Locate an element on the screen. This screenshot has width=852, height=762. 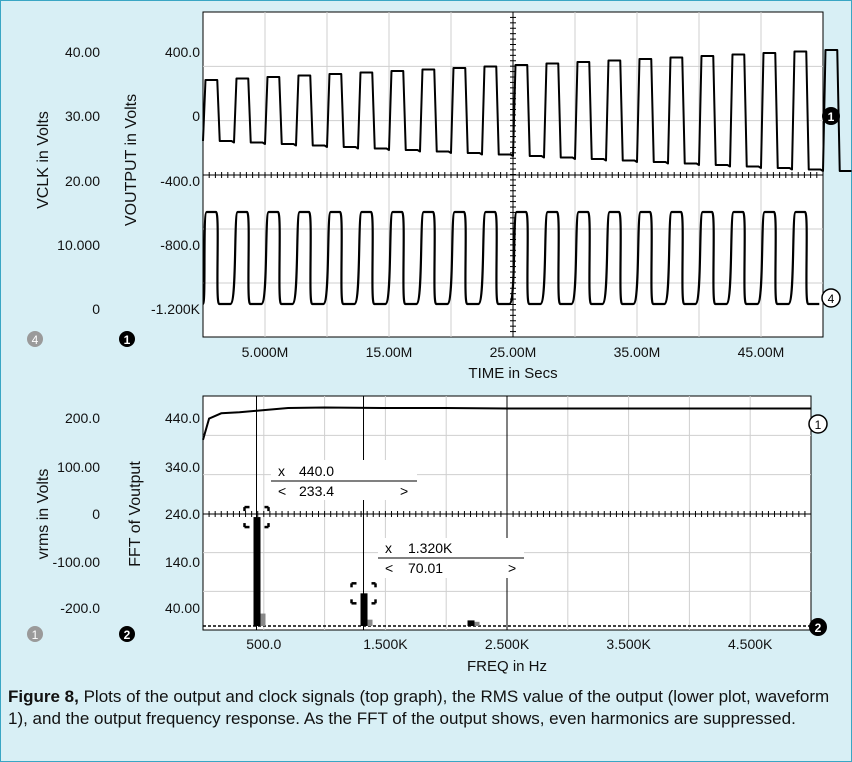
cursor1-y-label: < is located at coordinates (282, 491).